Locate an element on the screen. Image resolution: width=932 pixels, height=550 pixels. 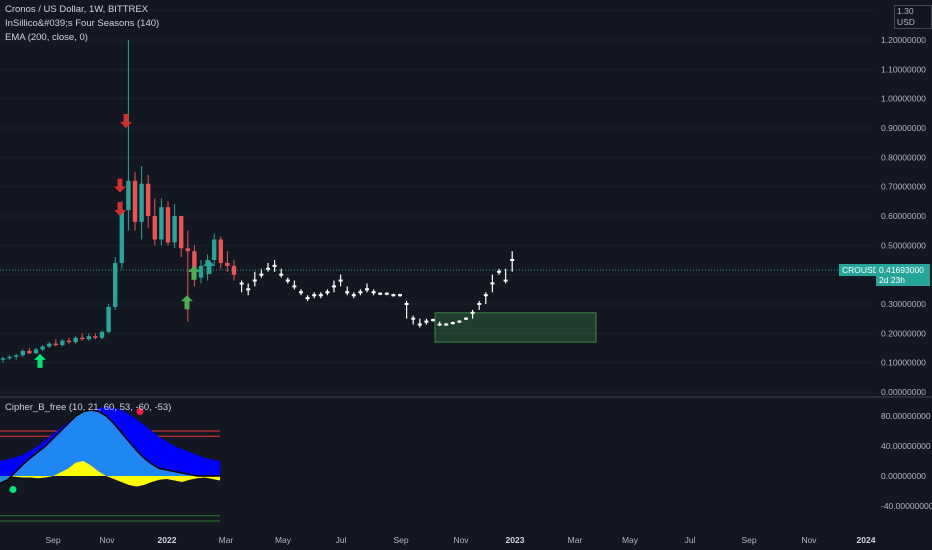
currency-label: 1.30 USD is located at coordinates (913, 17).